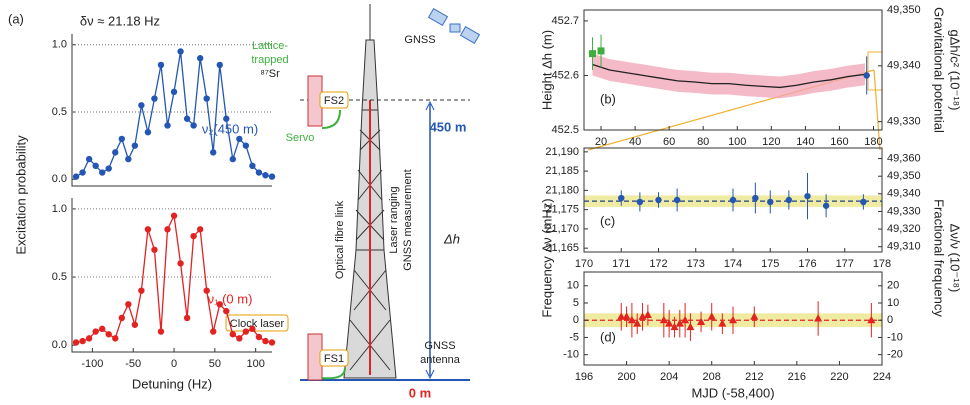  I want to click on satellite, so click(454, 26).